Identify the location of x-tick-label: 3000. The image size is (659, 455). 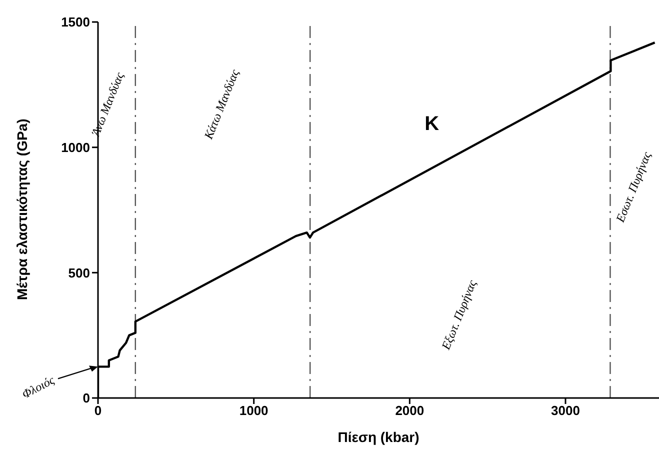
(565, 410).